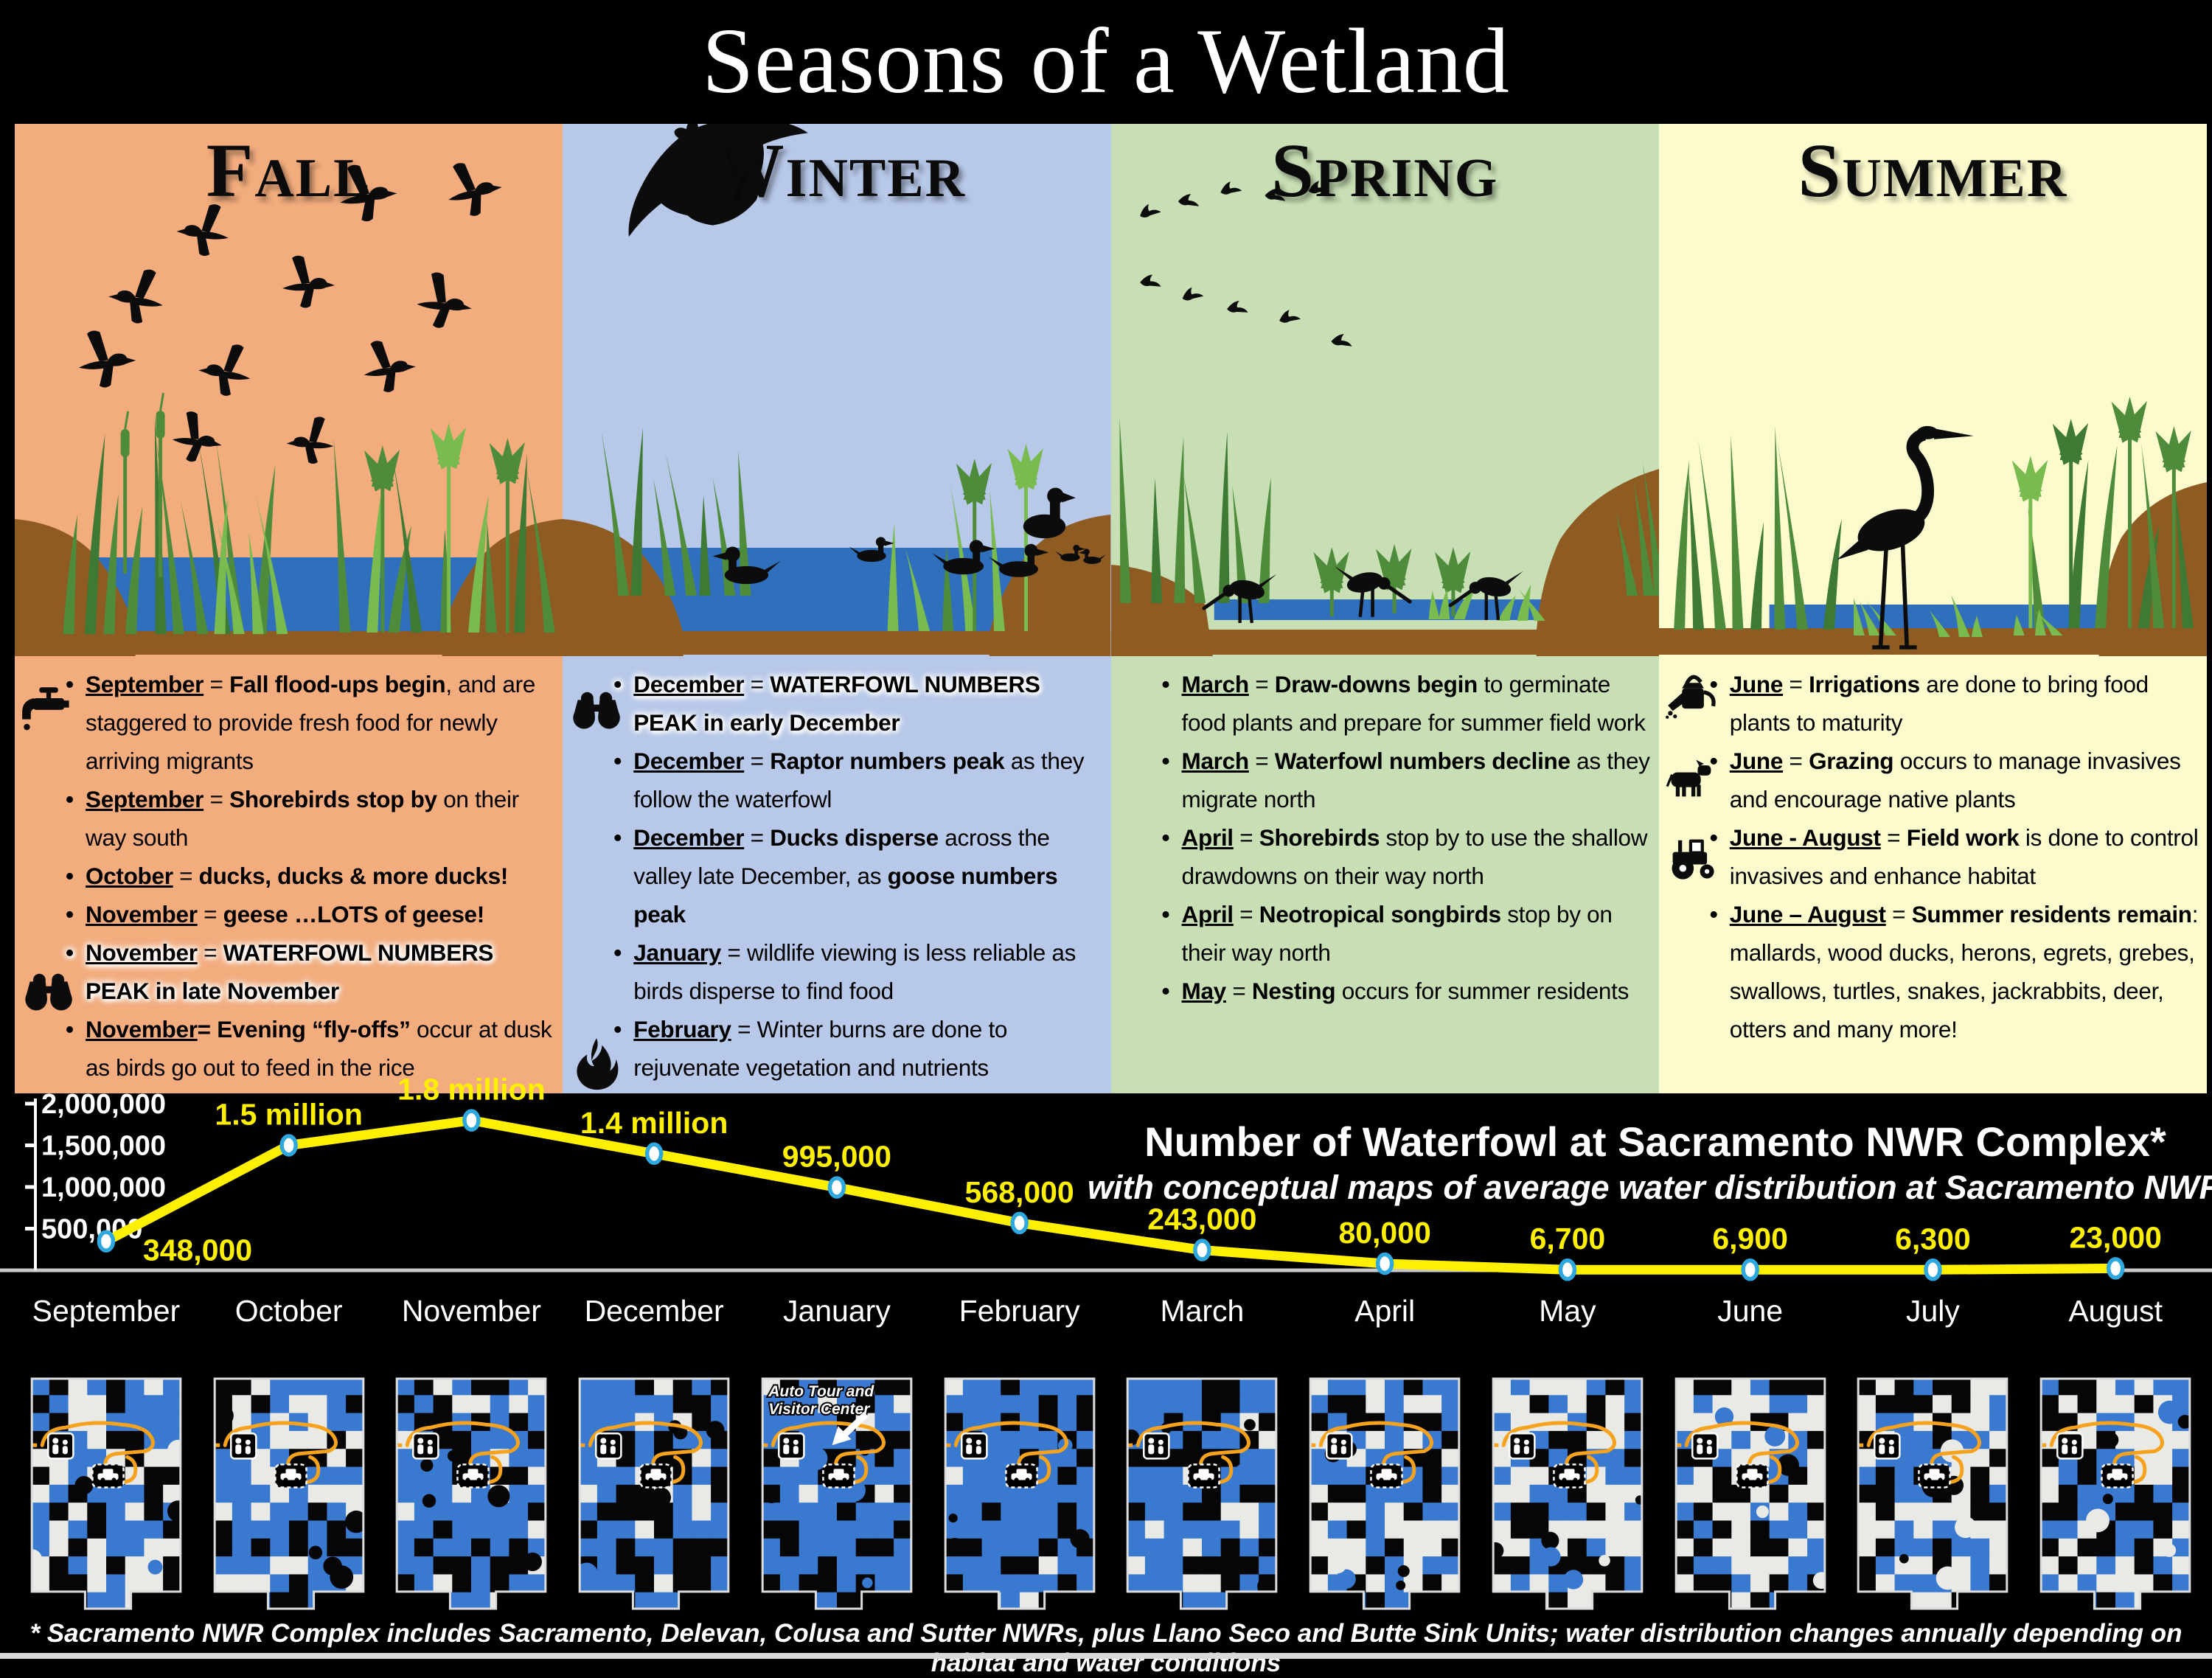 This screenshot has width=2212, height=1678. What do you see at coordinates (91, 1229) in the screenshot?
I see `y-tick-label: 500,000` at bounding box center [91, 1229].